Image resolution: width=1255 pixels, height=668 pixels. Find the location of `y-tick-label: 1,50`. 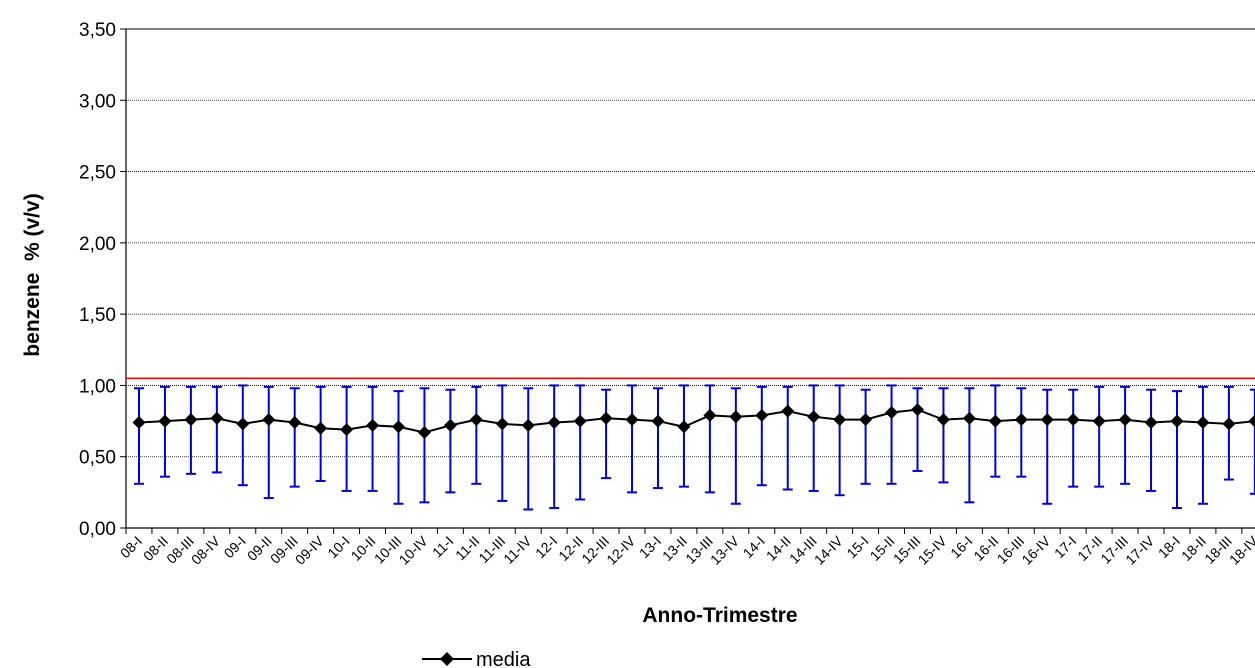

y-tick-label: 1,50 is located at coordinates (97, 315).